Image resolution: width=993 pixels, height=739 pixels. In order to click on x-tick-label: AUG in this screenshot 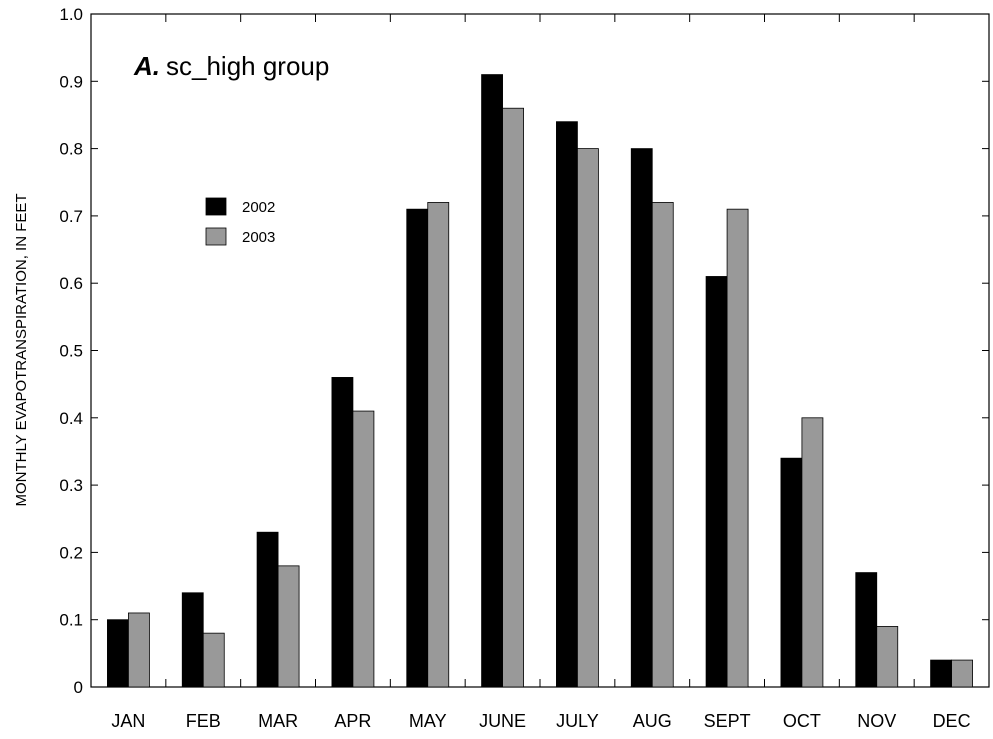, I will do `click(652, 721)`.